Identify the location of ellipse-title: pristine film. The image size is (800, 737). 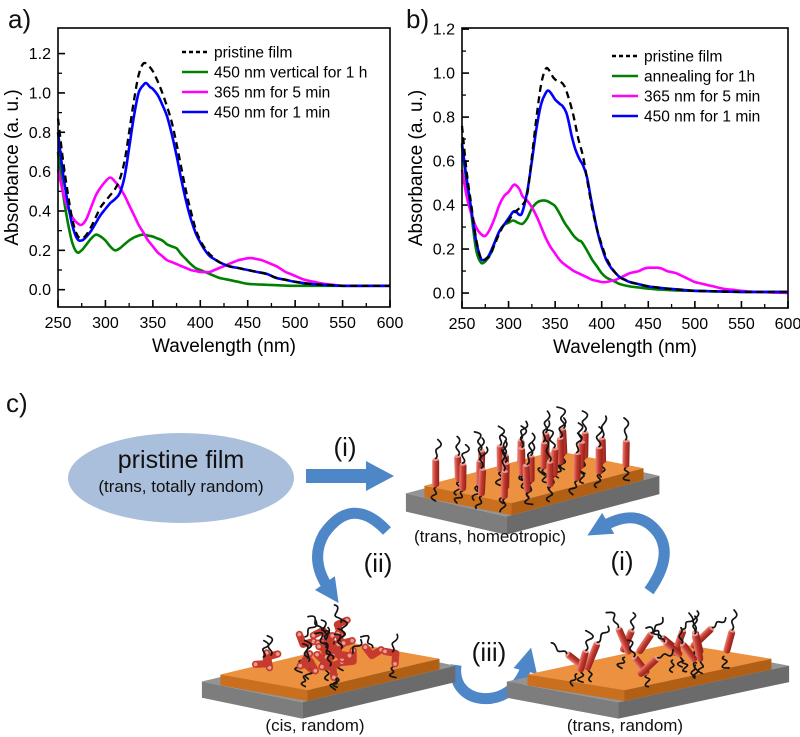
(181, 460).